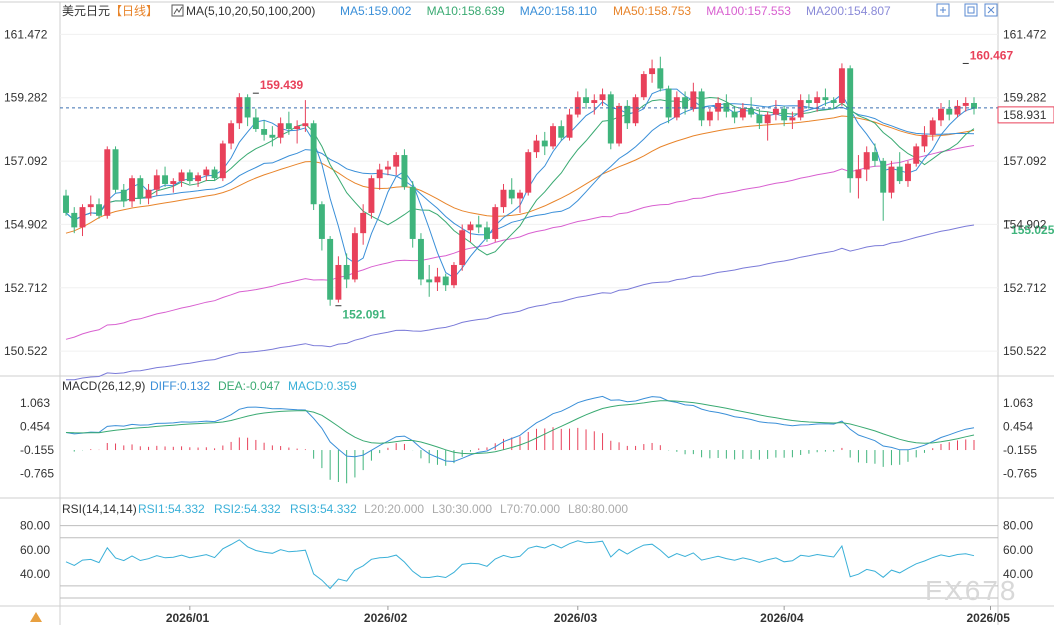  Describe the element at coordinates (26, 351) in the screenshot. I see `price-tick-left-5: 150.522` at that location.